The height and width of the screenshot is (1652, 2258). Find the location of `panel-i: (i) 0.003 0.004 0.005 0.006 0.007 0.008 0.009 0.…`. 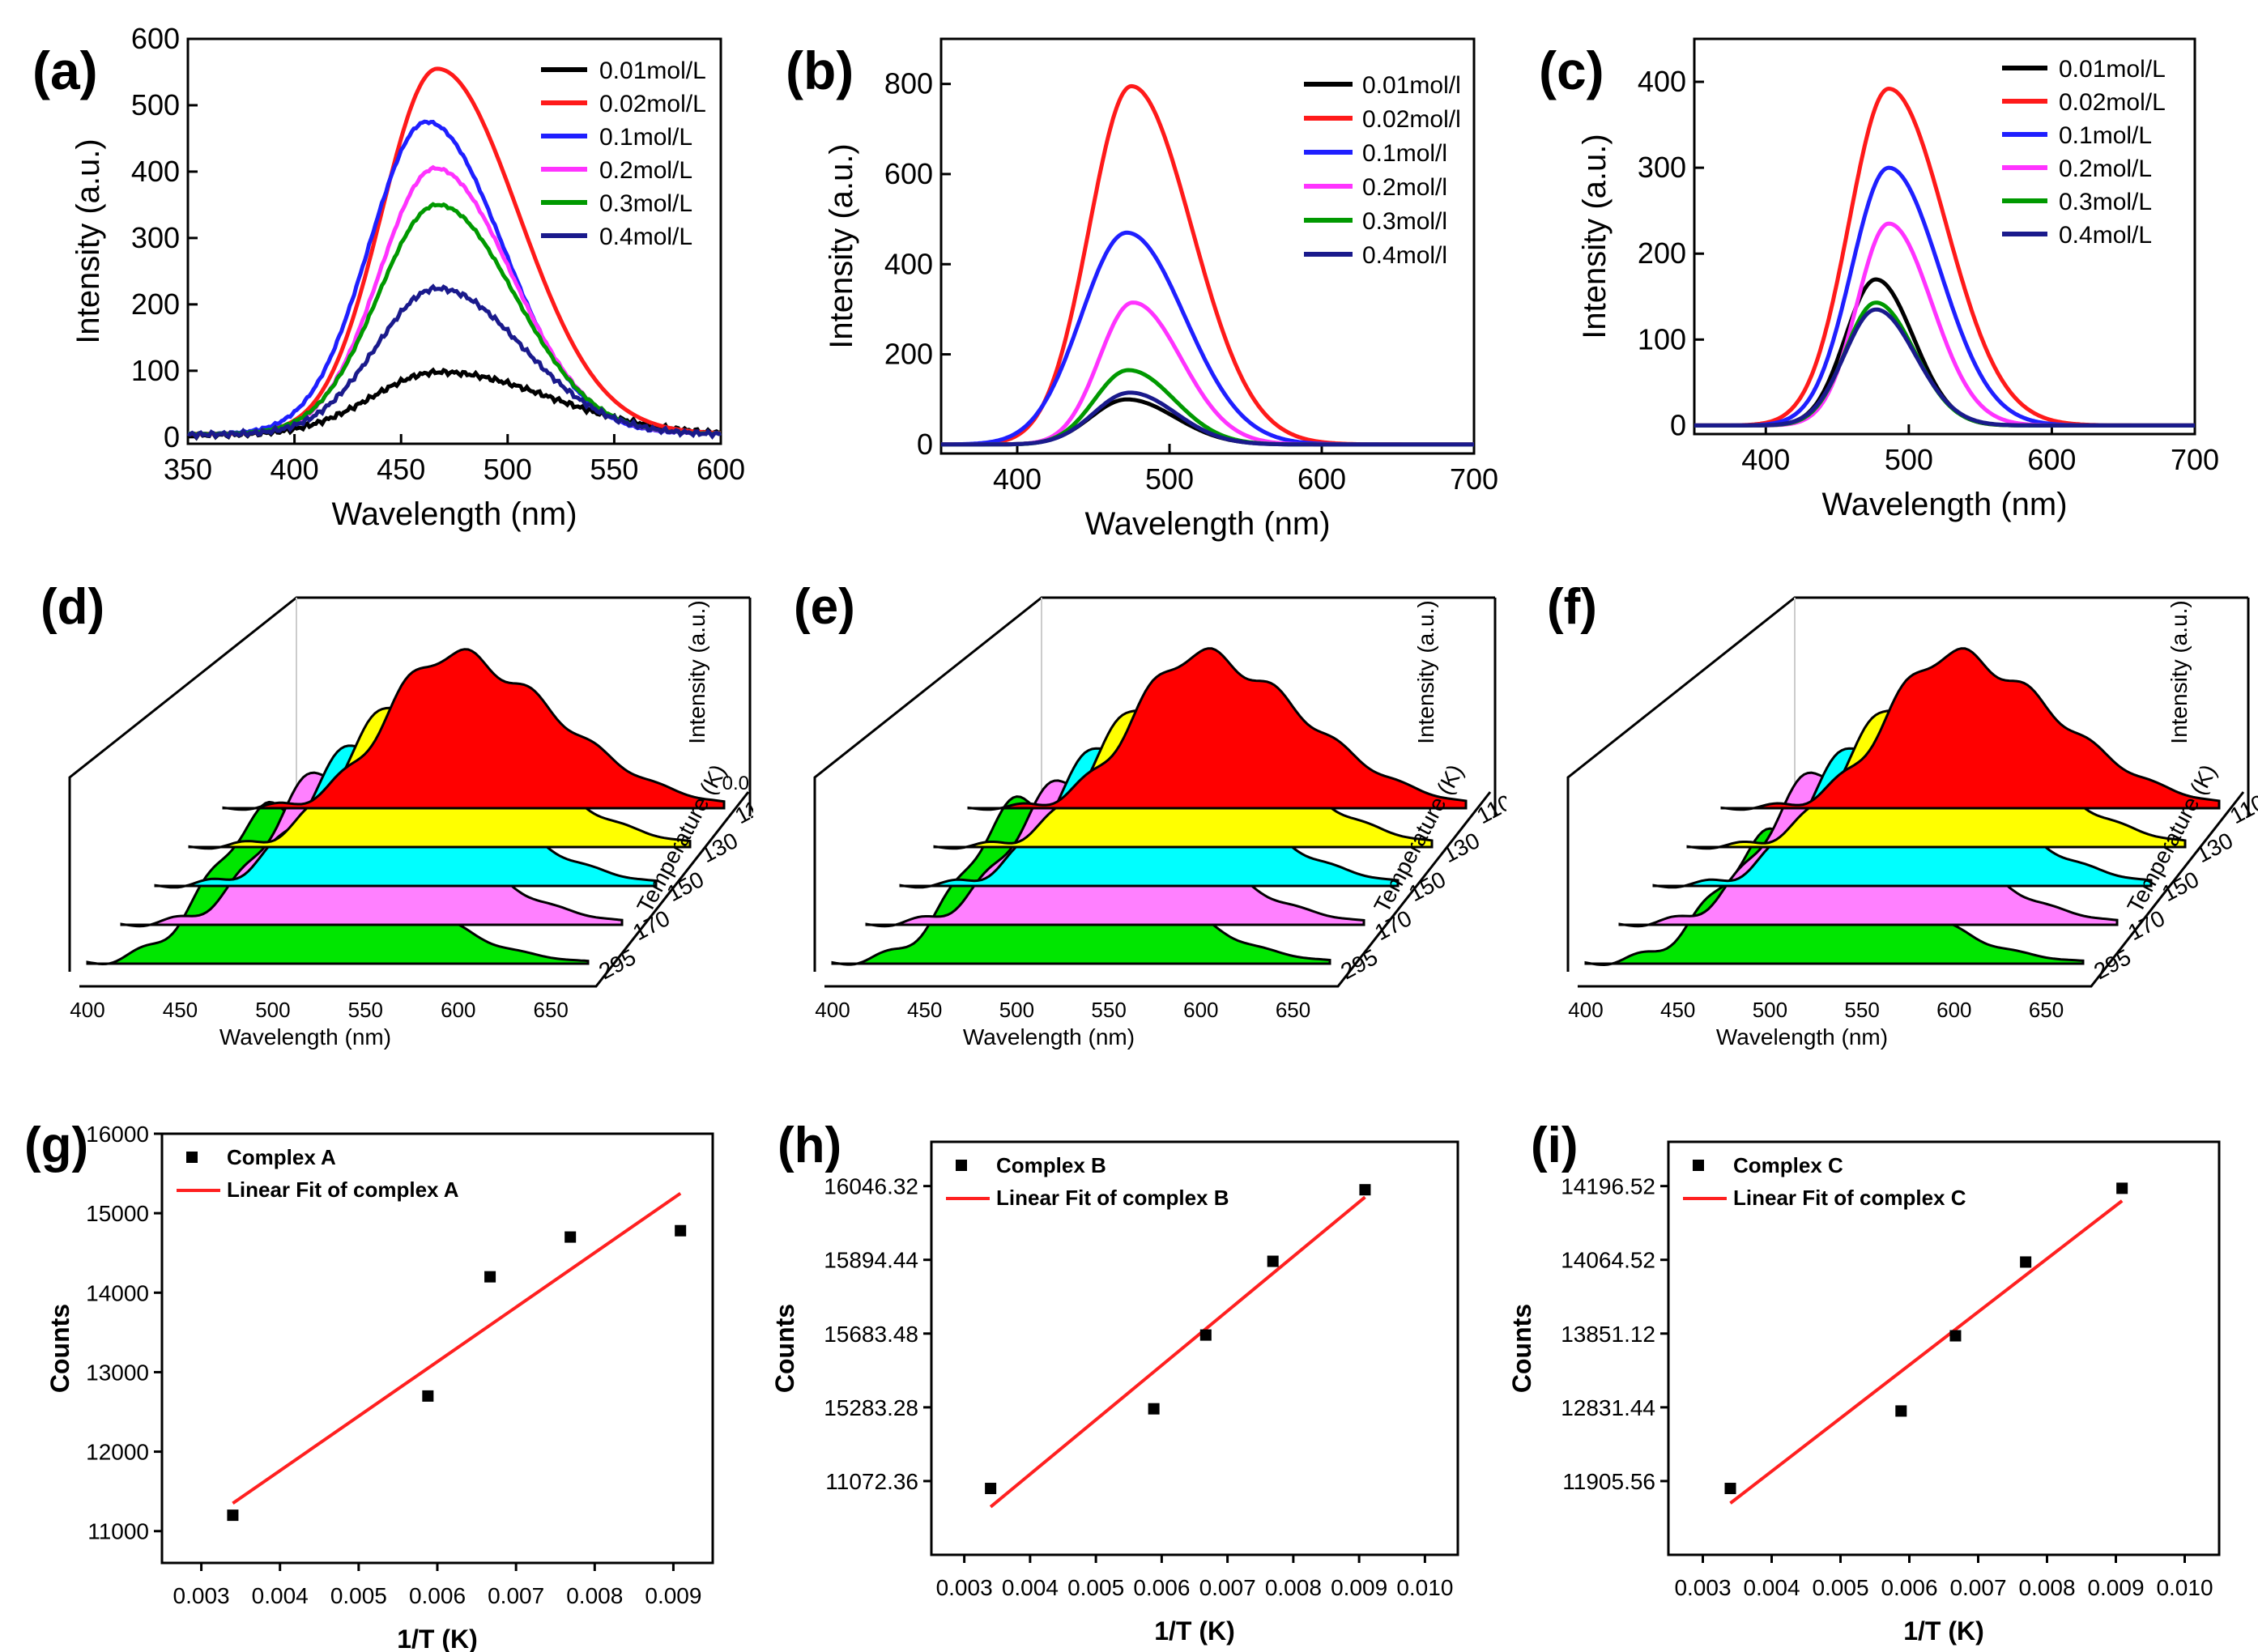

panel-i: (i) 0.003 0.004 0.005 0.006 0.007 0.008 0.009 0.… is located at coordinates (1864, 1382).